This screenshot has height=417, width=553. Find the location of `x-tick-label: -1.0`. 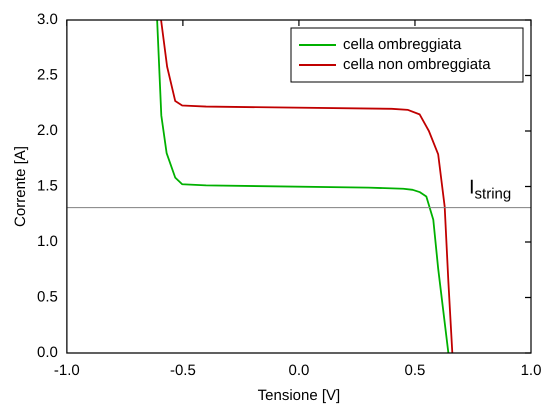

x-tick-label: -1.0 is located at coordinates (67, 371).